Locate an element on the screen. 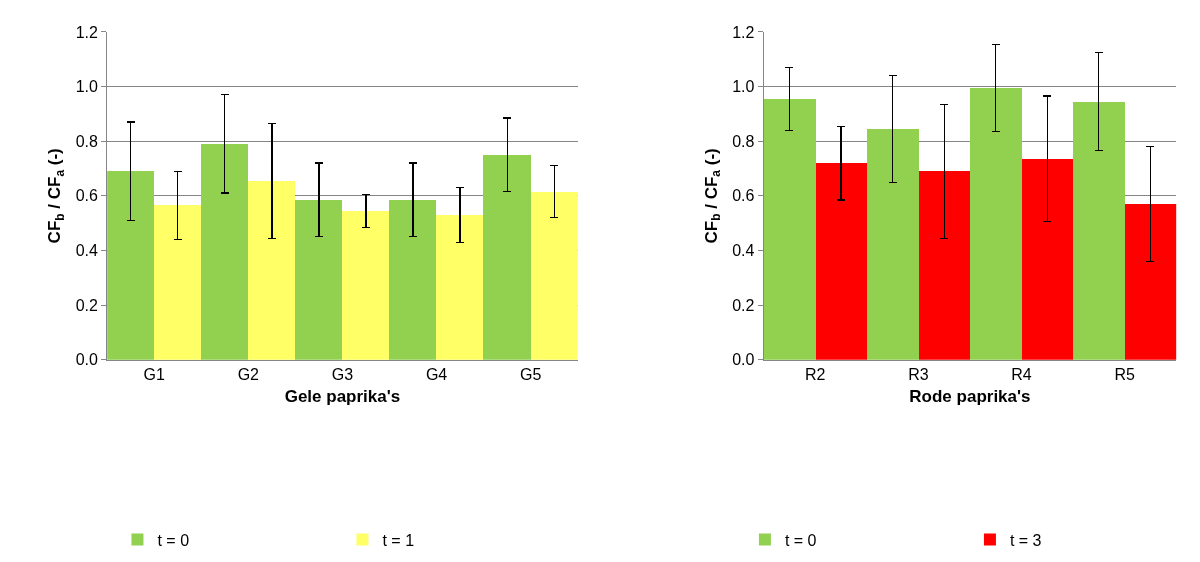  legend-label: t = 1 is located at coordinates (398, 540).